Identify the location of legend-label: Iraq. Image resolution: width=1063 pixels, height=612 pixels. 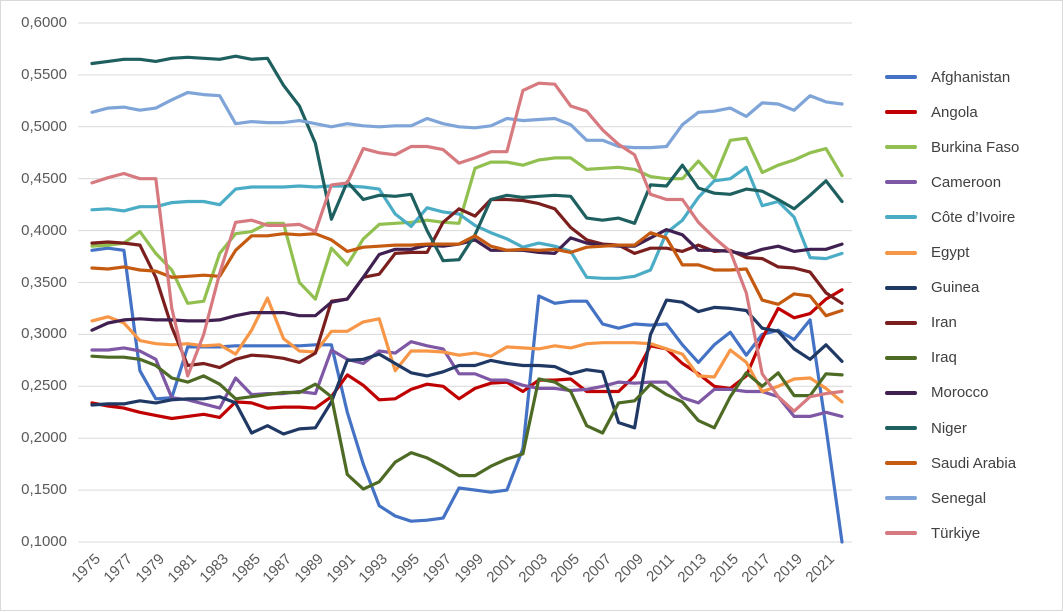
(944, 358).